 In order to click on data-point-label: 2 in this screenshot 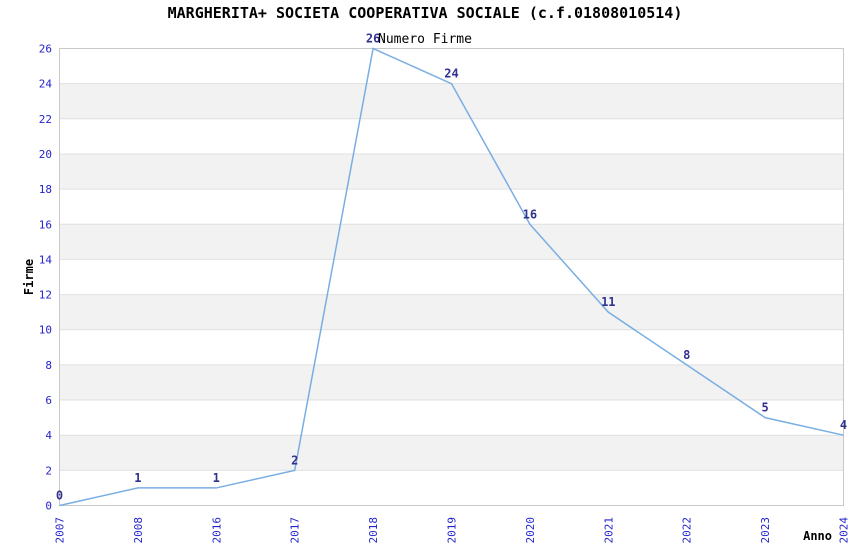, I will do `click(294, 460)`.